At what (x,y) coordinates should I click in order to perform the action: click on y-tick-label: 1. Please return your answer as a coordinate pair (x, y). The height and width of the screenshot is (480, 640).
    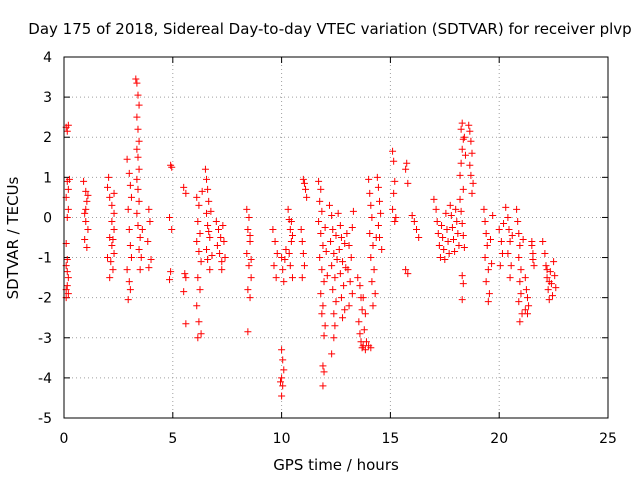
    Looking at the image, I should click on (47, 178).